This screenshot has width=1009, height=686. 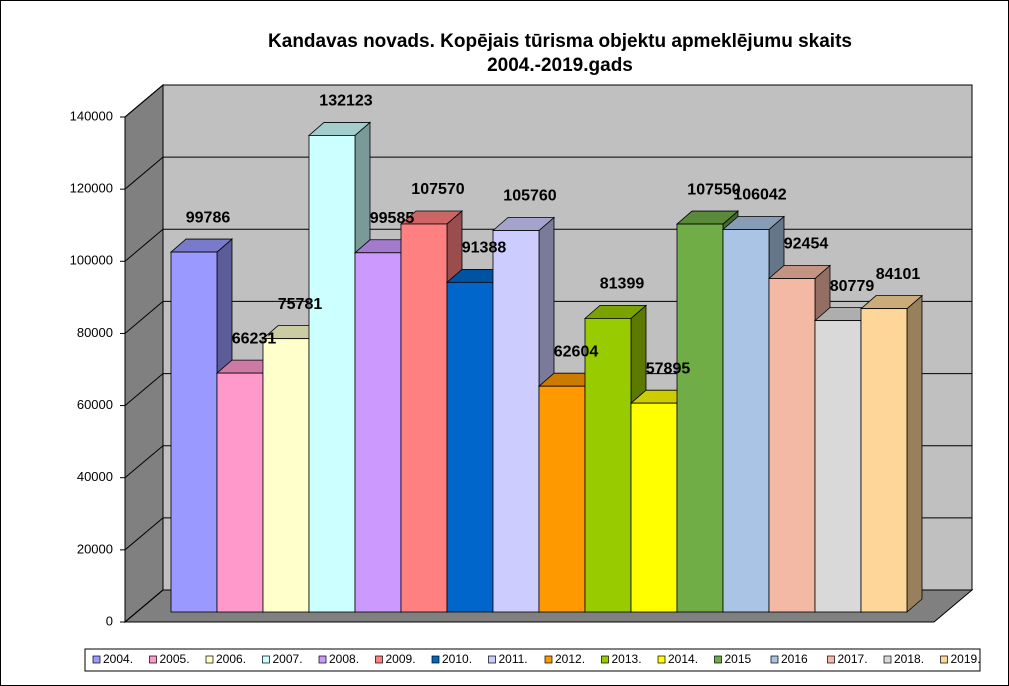 What do you see at coordinates (668, 368) in the screenshot?
I see `value-label: 57895` at bounding box center [668, 368].